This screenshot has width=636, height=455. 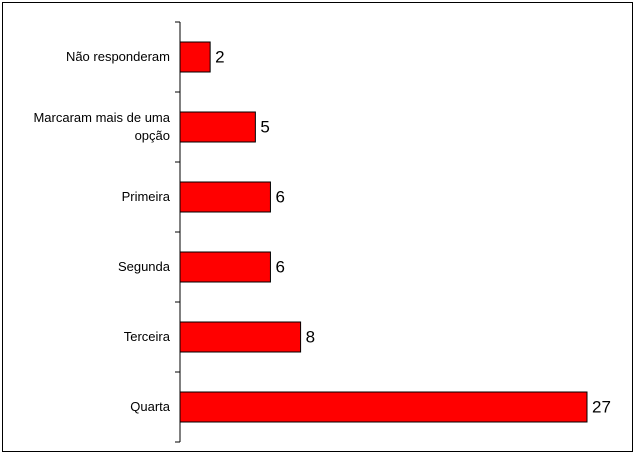 I want to click on value-label: 2, so click(x=219, y=56).